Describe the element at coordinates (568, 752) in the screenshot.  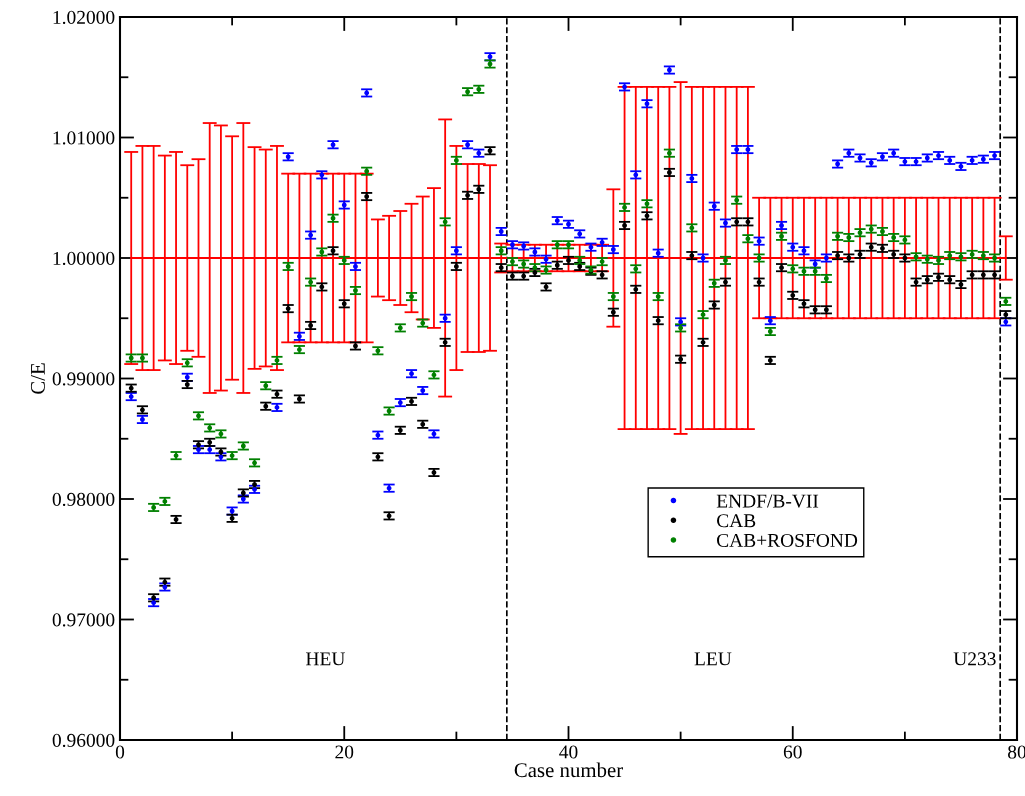
I see `x-tick-label: 40` at that location.